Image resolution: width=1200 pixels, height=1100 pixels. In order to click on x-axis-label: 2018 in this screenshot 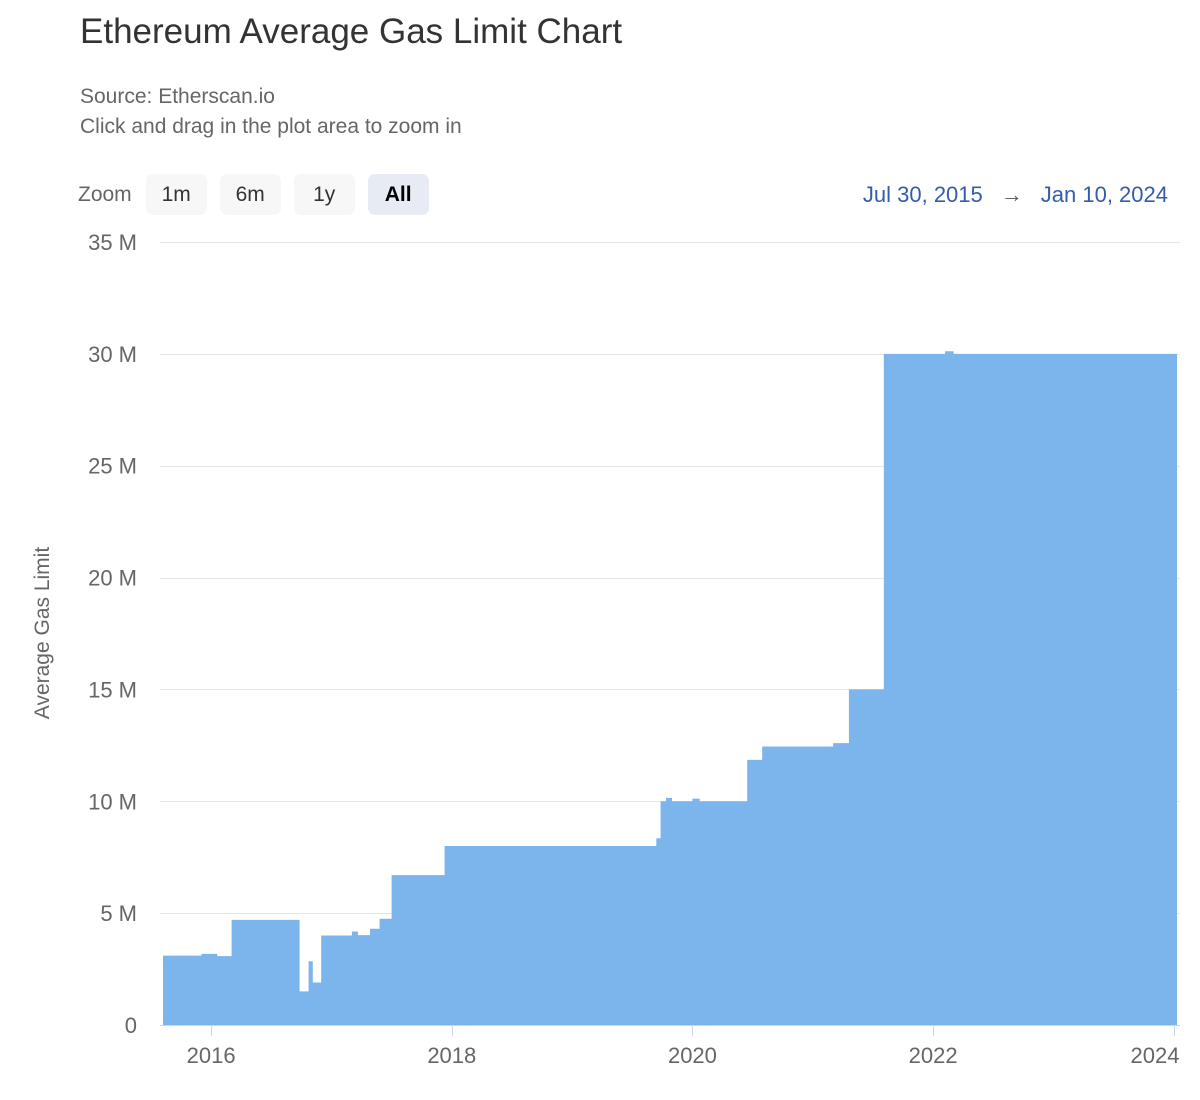, I will do `click(451, 1055)`.